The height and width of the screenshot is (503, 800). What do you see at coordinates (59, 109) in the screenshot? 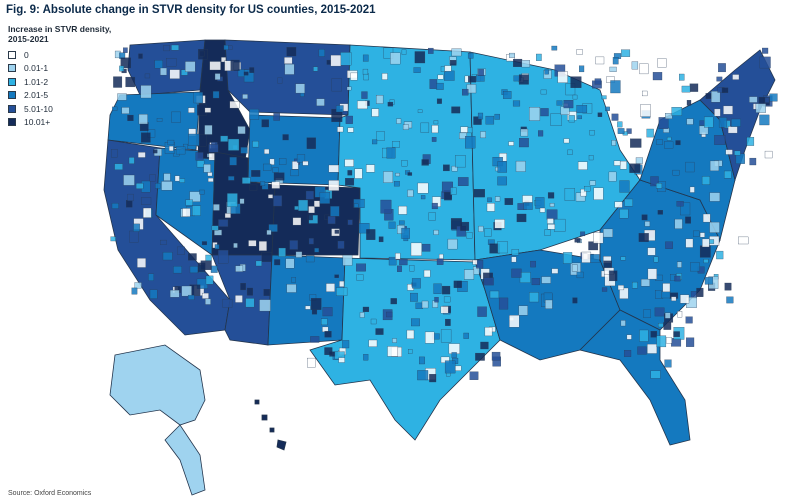
I see `legend-item: 5.01-10` at bounding box center [59, 109].